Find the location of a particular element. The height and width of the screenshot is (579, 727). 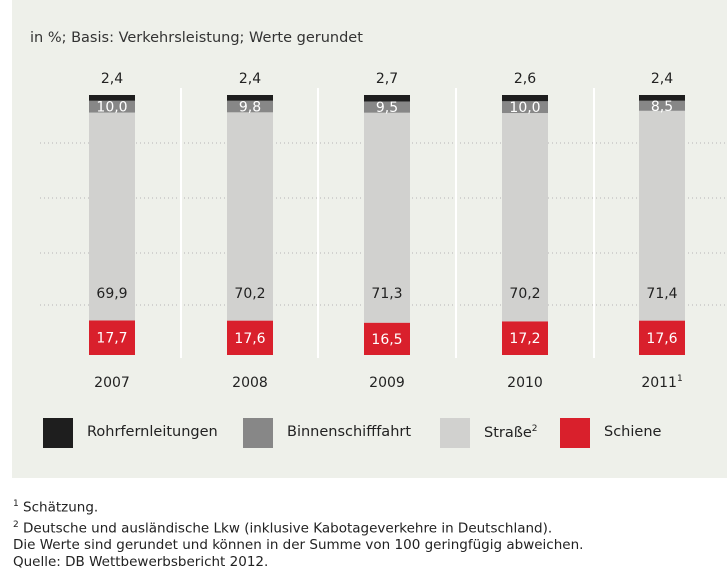

x-tick-label: 2008 is located at coordinates (250, 383).